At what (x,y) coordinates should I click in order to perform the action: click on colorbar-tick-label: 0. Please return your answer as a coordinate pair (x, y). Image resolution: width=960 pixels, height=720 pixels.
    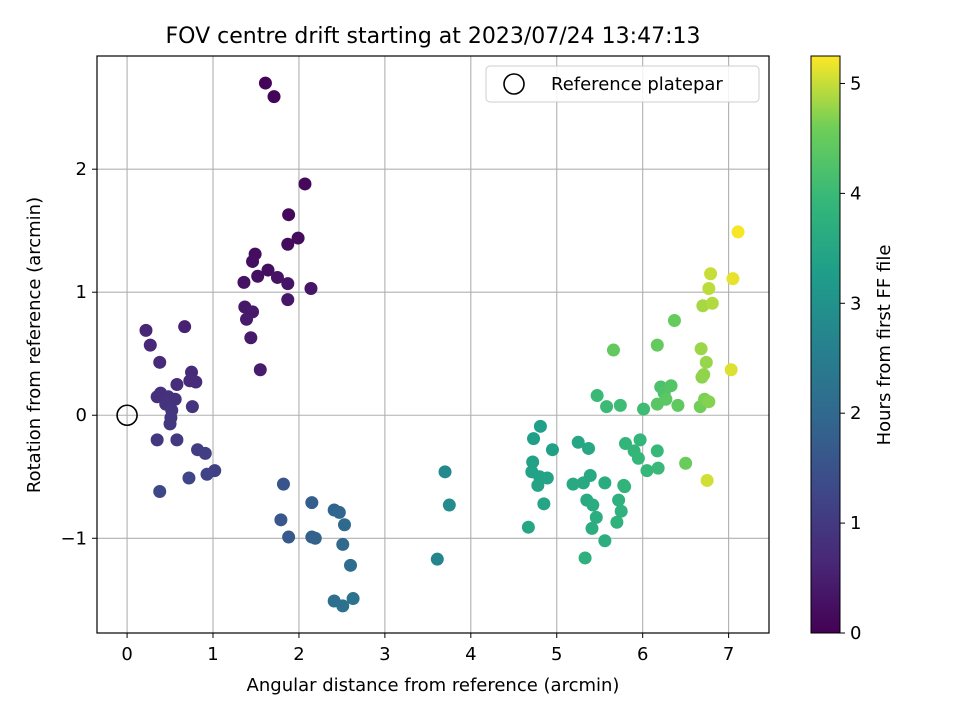
    Looking at the image, I should click on (855, 633).